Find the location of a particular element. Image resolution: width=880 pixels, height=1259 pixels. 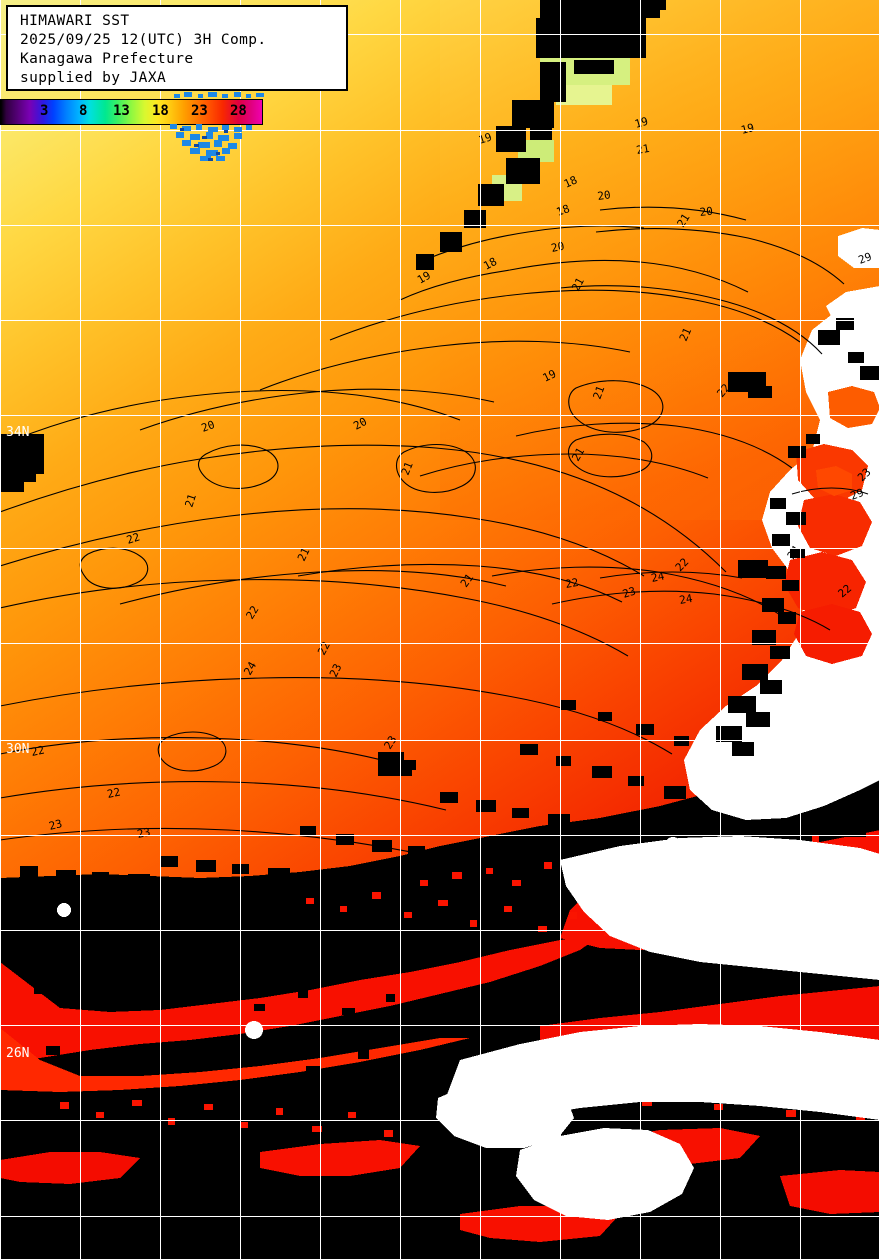

colorbar-tick-28: 28 is located at coordinates (238, 111).